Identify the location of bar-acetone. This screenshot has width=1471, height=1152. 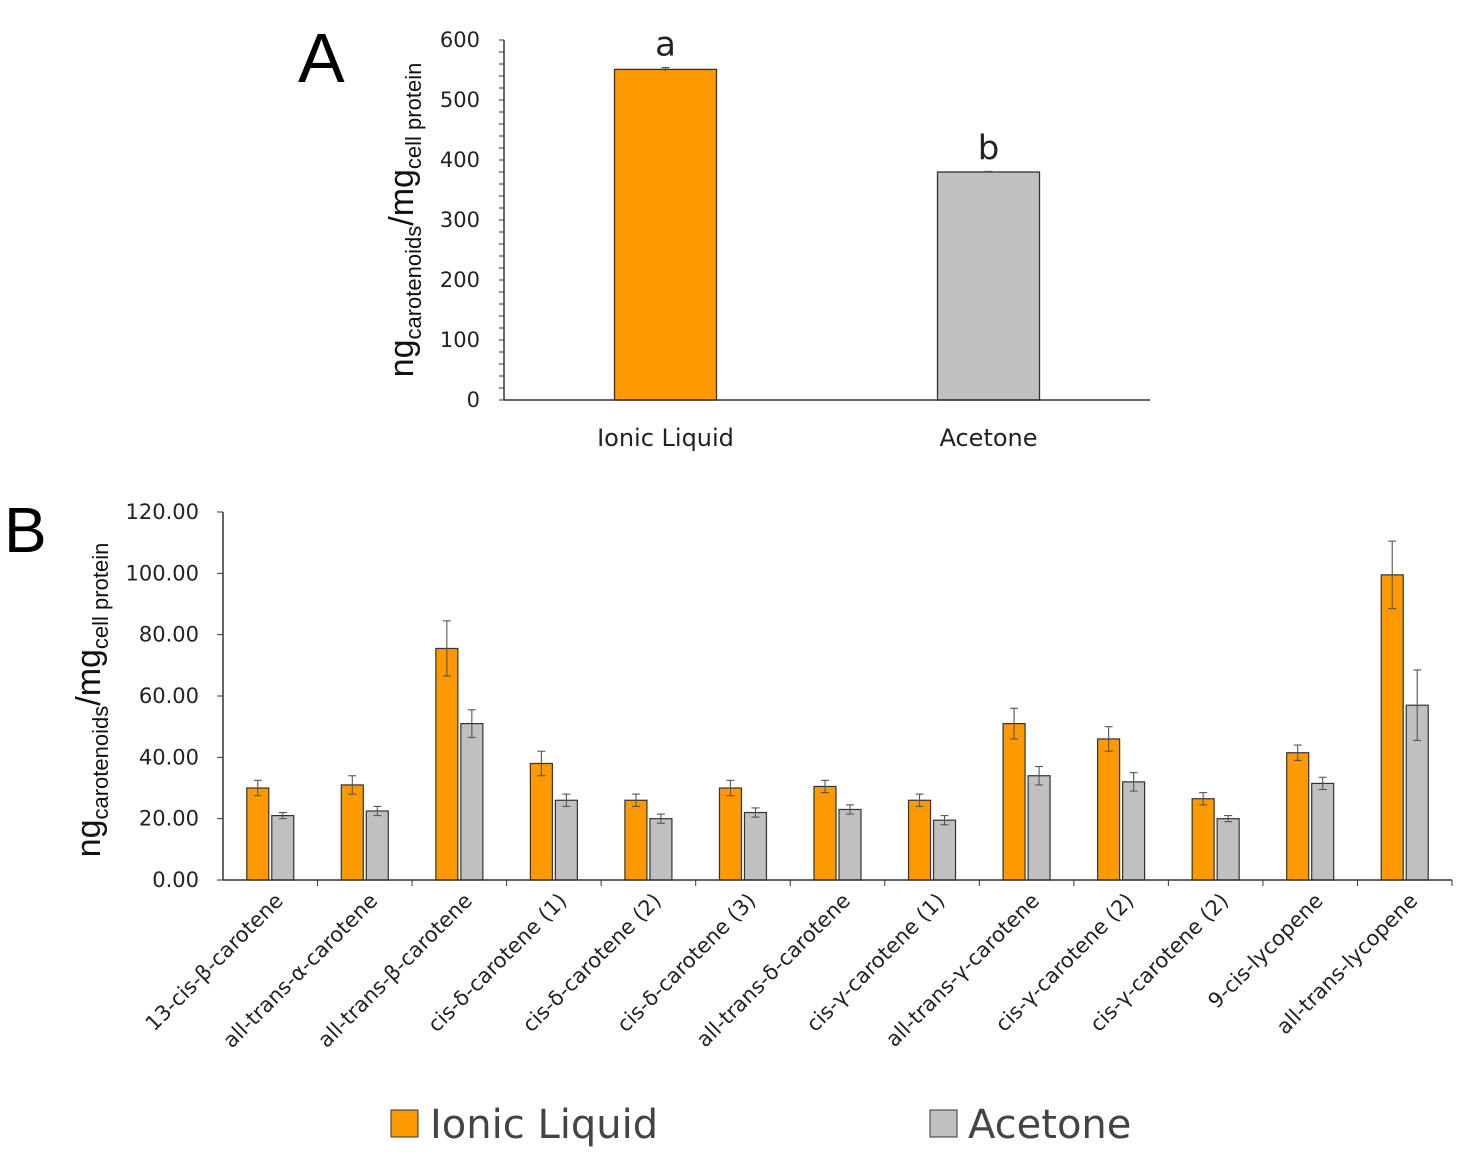
(988, 286).